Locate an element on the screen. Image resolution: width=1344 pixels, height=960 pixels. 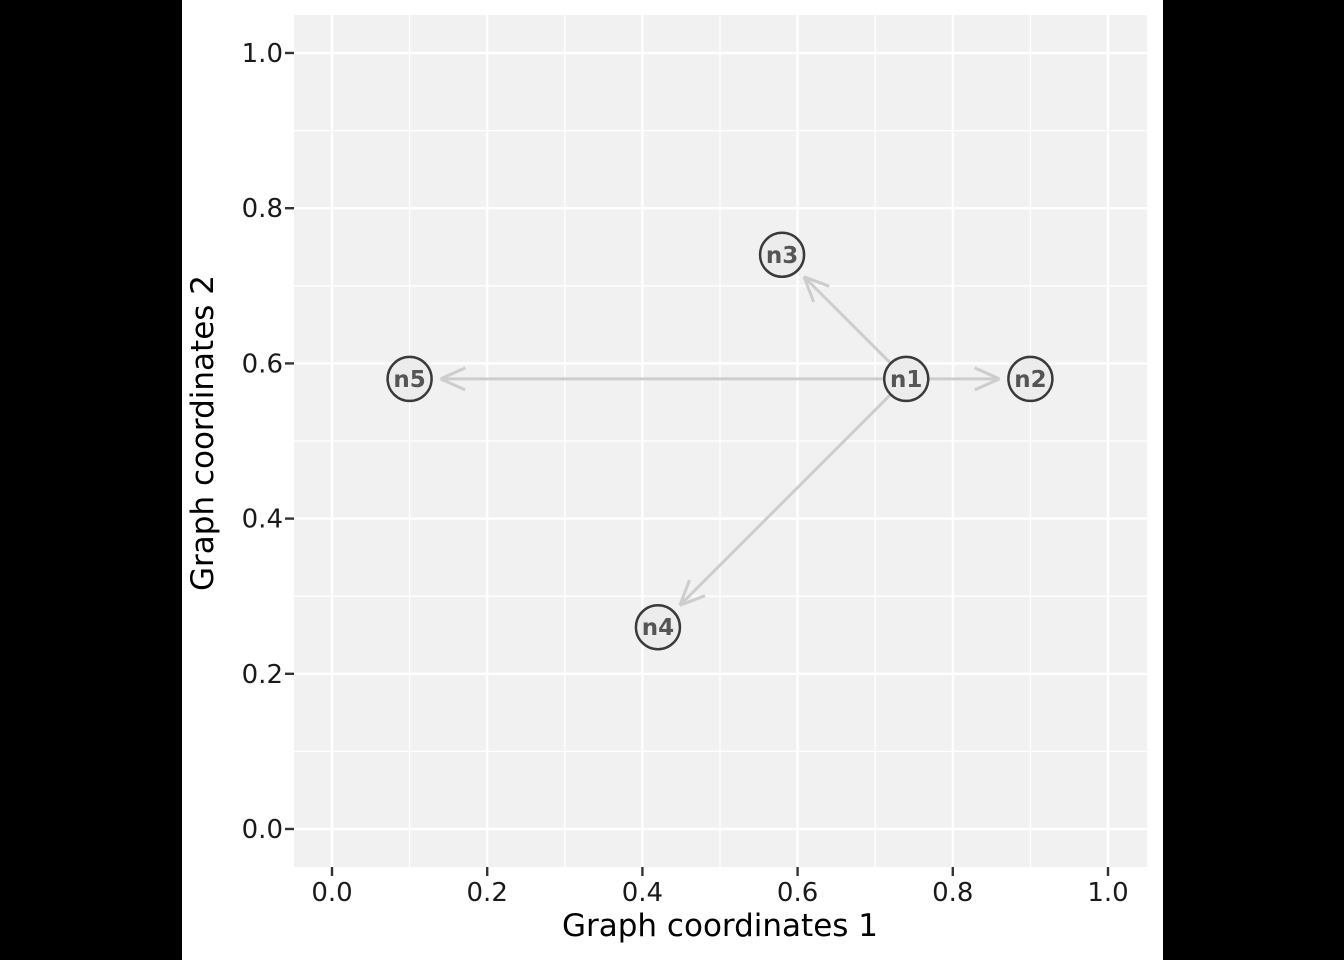
node-n3: n3 is located at coordinates (782, 255).